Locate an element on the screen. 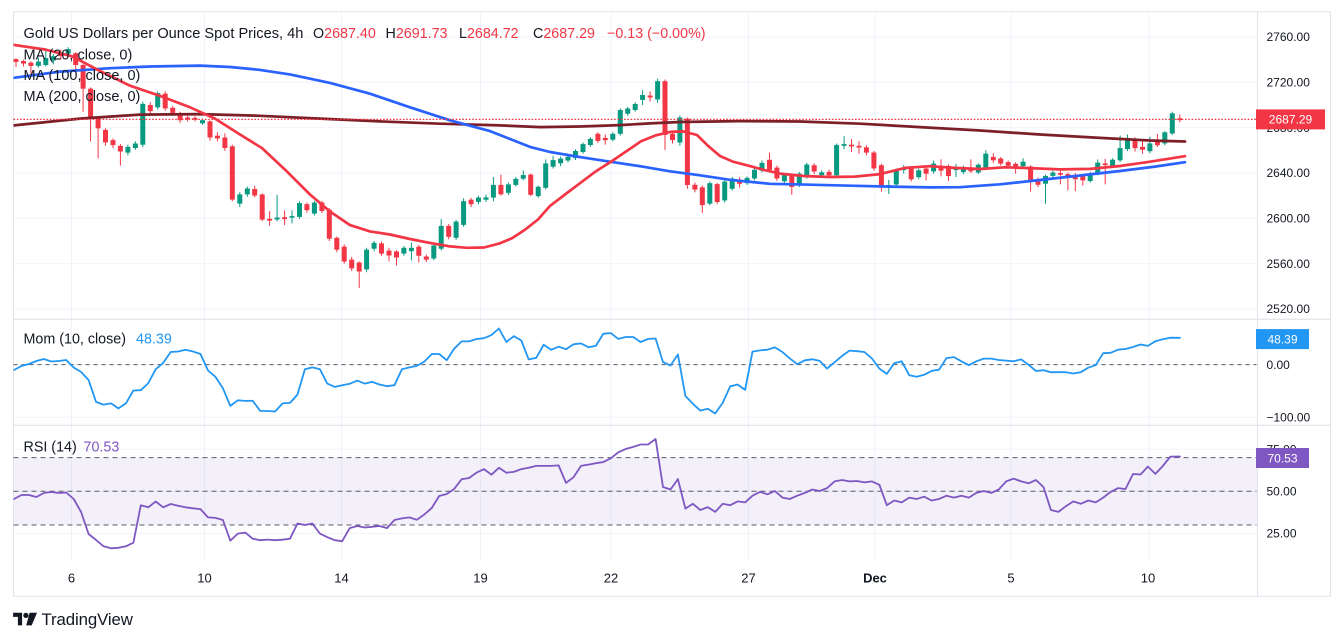 Image resolution: width=1344 pixels, height=641 pixels. svg-text:Mom (10, close)48.39: Mom (10, close) 48.39 is located at coordinates (98, 339).